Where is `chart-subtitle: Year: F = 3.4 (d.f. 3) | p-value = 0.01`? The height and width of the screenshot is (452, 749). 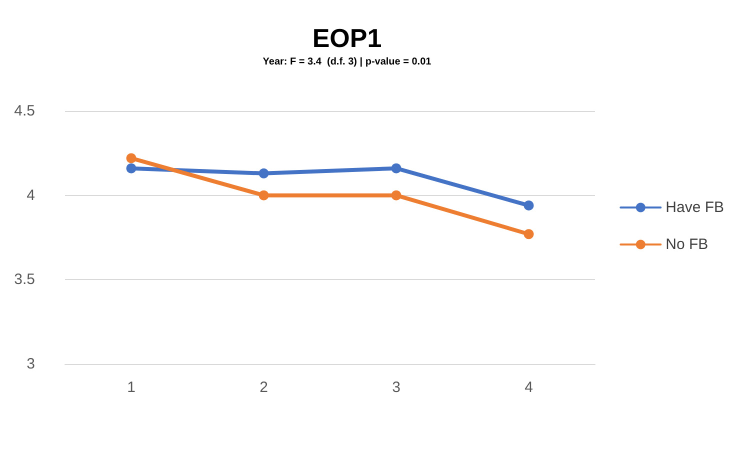
chart-subtitle: Year: F = 3.4 (d.f. 3) | p-value = 0.01 is located at coordinates (347, 62).